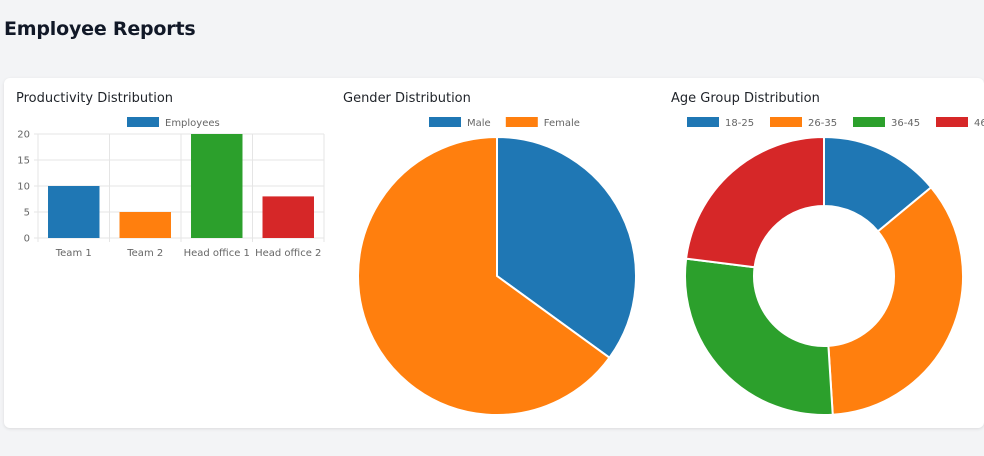 The height and width of the screenshot is (456, 984). I want to click on x-tick-label: Head office 2, so click(288, 253).